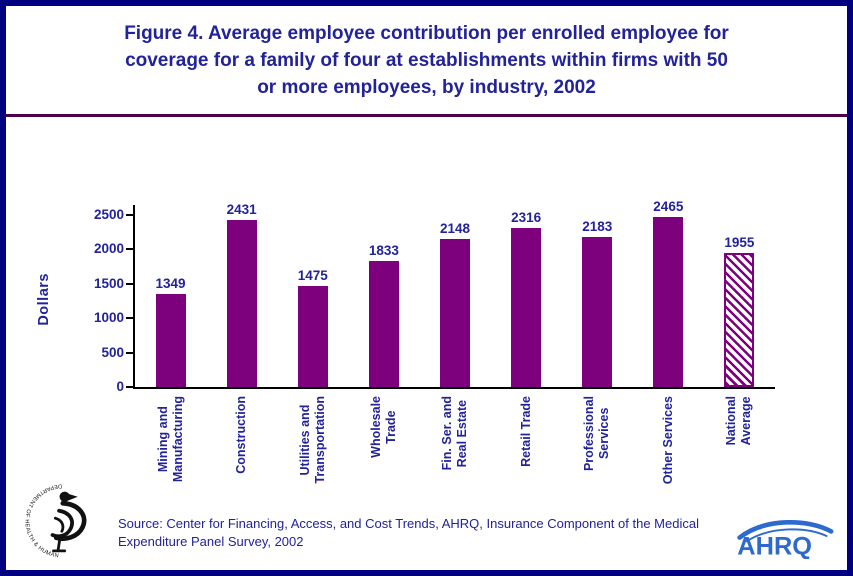 The height and width of the screenshot is (576, 853). I want to click on bar-hatched, so click(739, 319).